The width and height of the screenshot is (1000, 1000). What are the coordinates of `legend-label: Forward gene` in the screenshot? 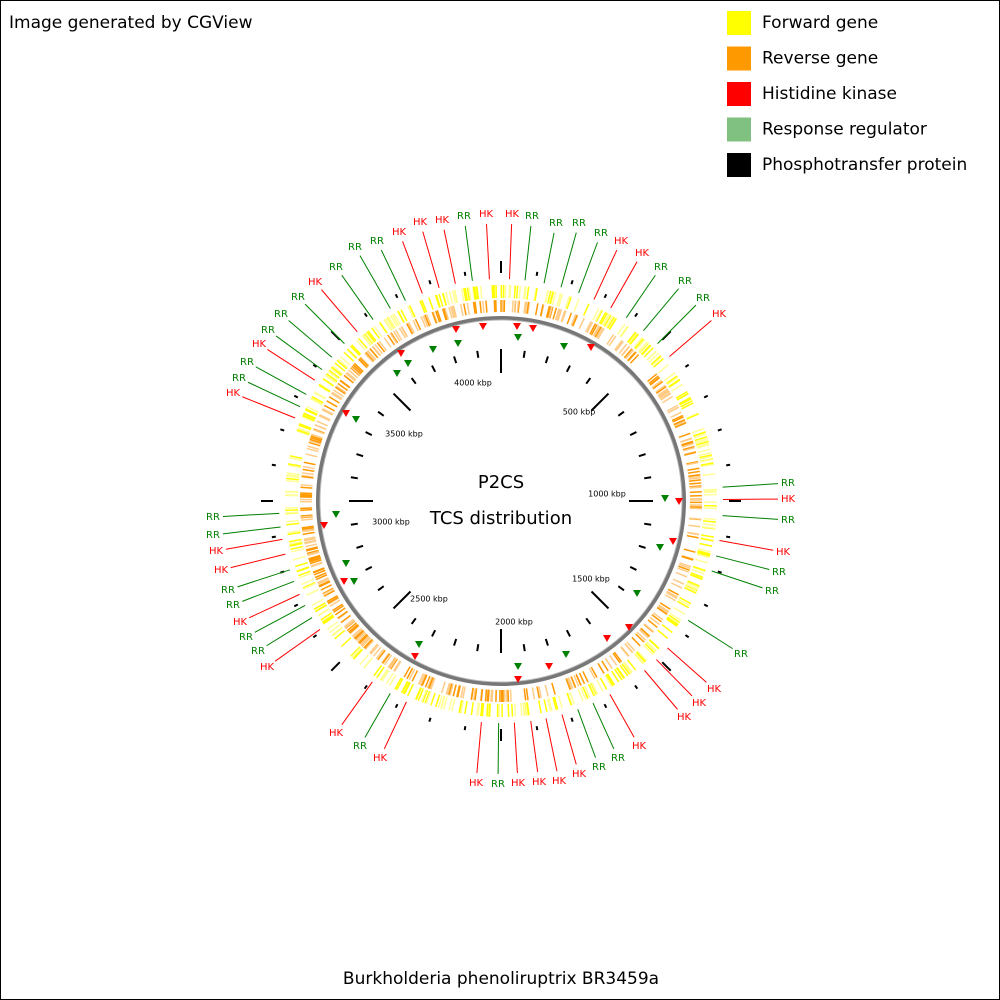 It's located at (820, 23).